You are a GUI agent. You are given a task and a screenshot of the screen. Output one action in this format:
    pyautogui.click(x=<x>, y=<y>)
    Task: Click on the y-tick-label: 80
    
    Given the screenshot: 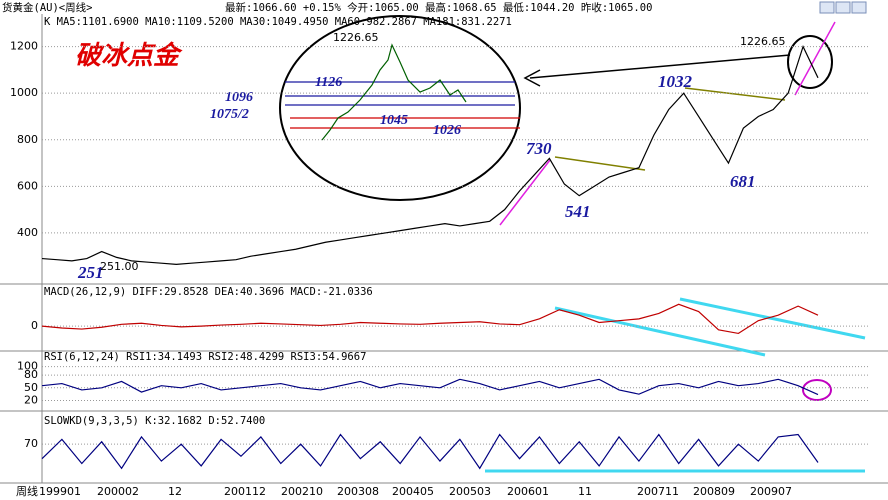 What is the action you would take?
    pyautogui.click(x=31, y=374)
    